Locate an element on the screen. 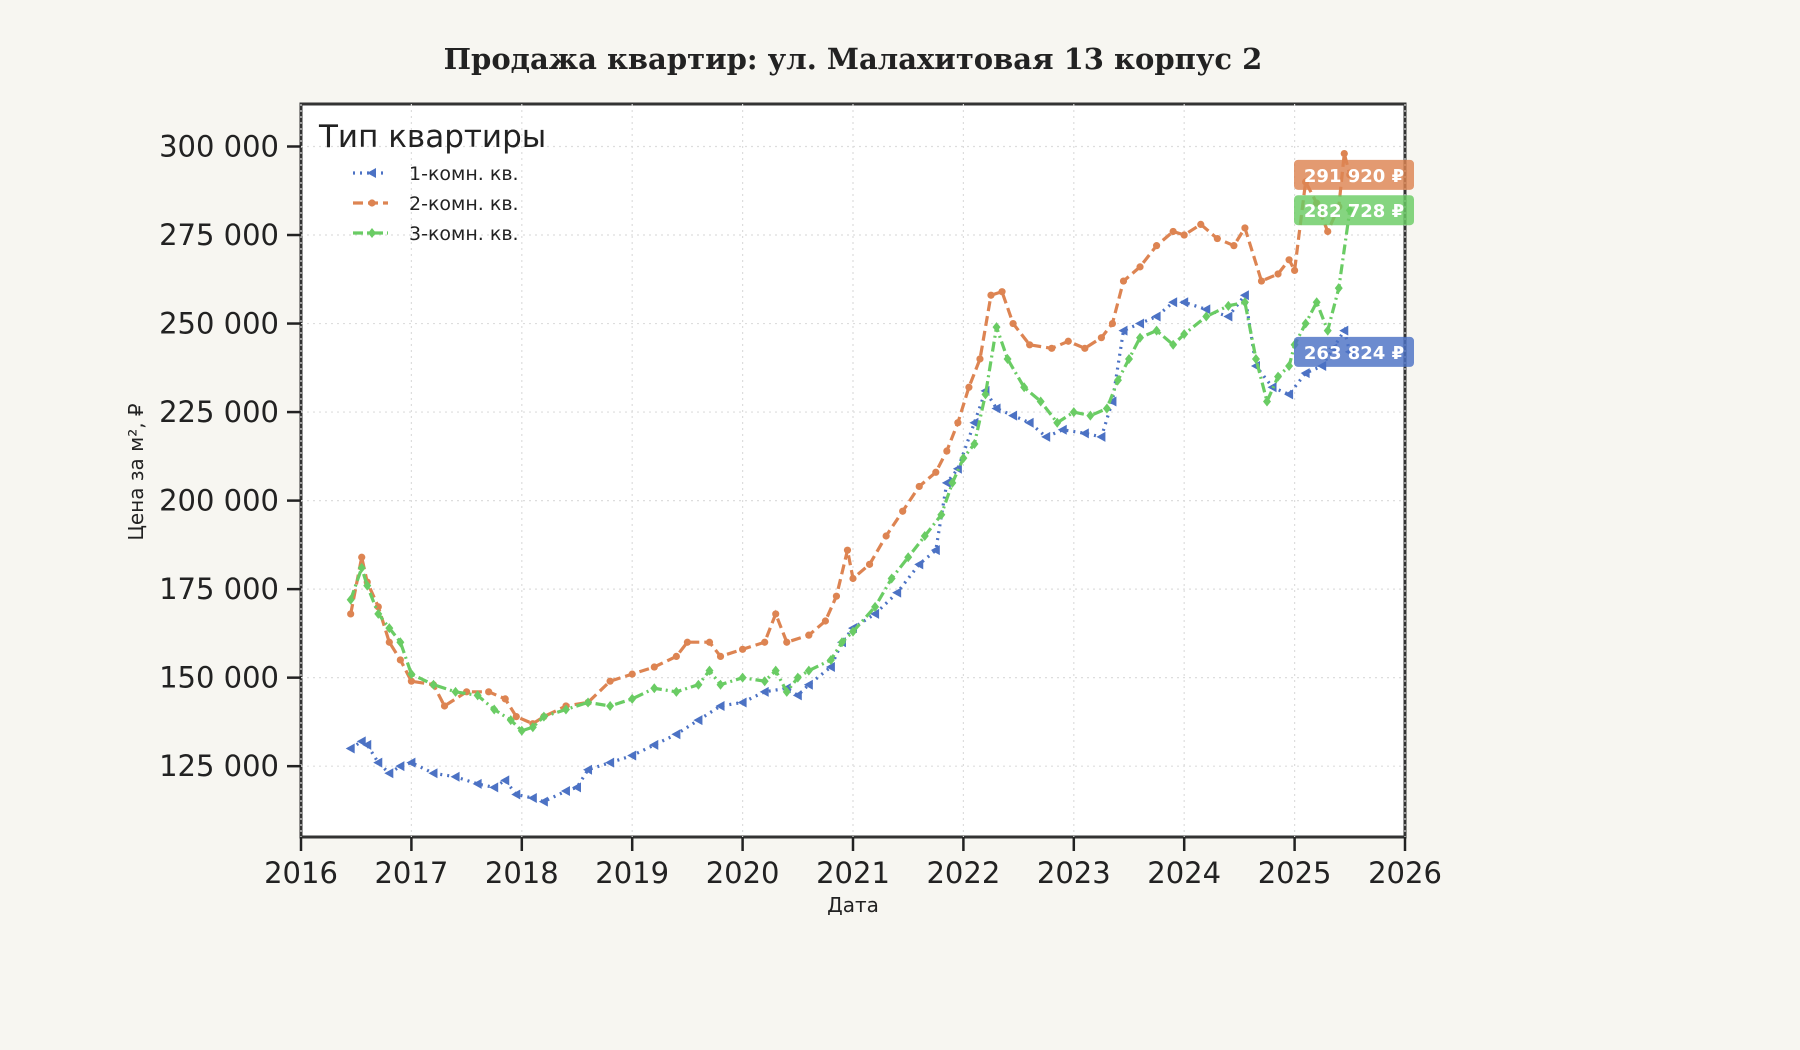 The height and width of the screenshot is (1050, 1800). legend-entry: 1-комн. кв. is located at coordinates (436, 174).